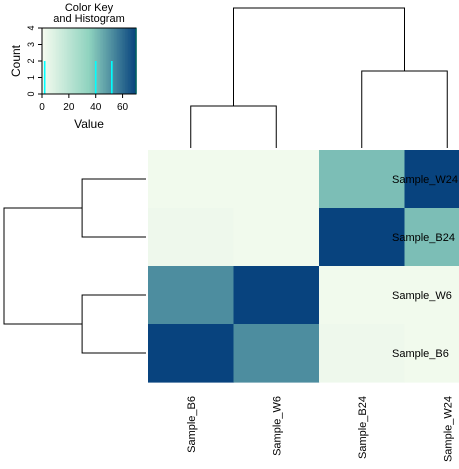 The width and height of the screenshot is (459, 469). Describe the element at coordinates (31, 77) in the screenshot. I see `y-tick-label: 1` at that location.